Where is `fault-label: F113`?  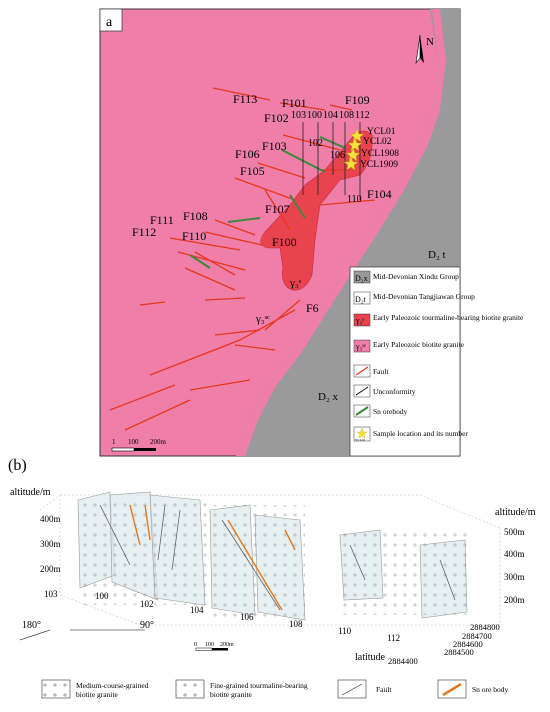 fault-label: F113 is located at coordinates (245, 99).